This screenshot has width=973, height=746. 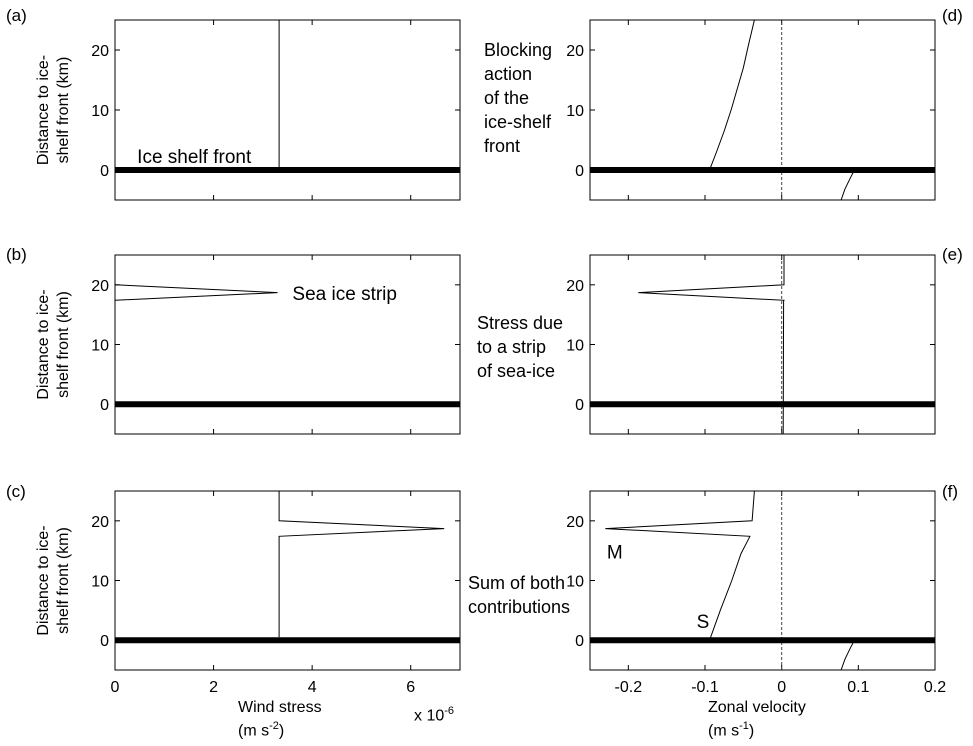 What do you see at coordinates (757, 707) in the screenshot?
I see `right-xlabel-line1: Zonal velocity` at bounding box center [757, 707].